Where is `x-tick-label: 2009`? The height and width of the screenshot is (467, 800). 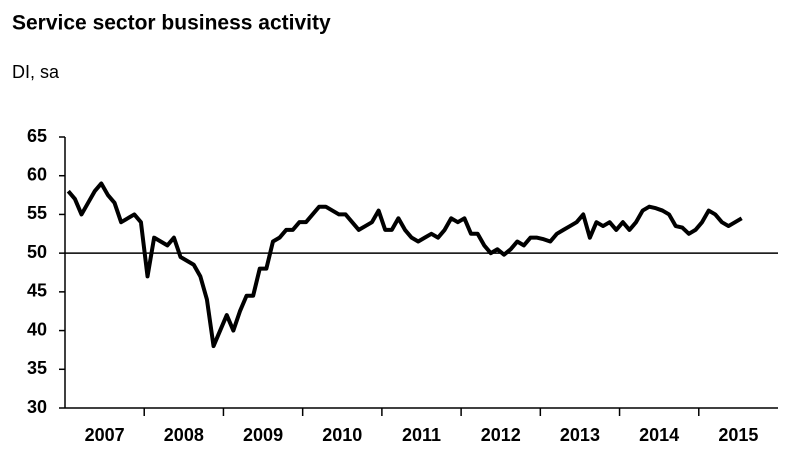
x-tick-label: 2009 is located at coordinates (263, 435).